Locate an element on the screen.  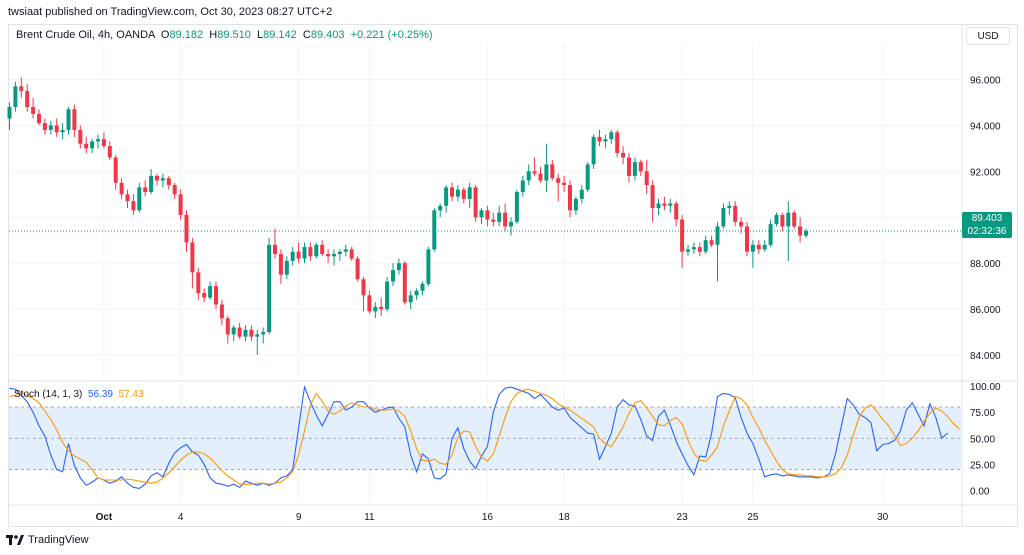
price-tick-label: 88.000 is located at coordinates (985, 264).